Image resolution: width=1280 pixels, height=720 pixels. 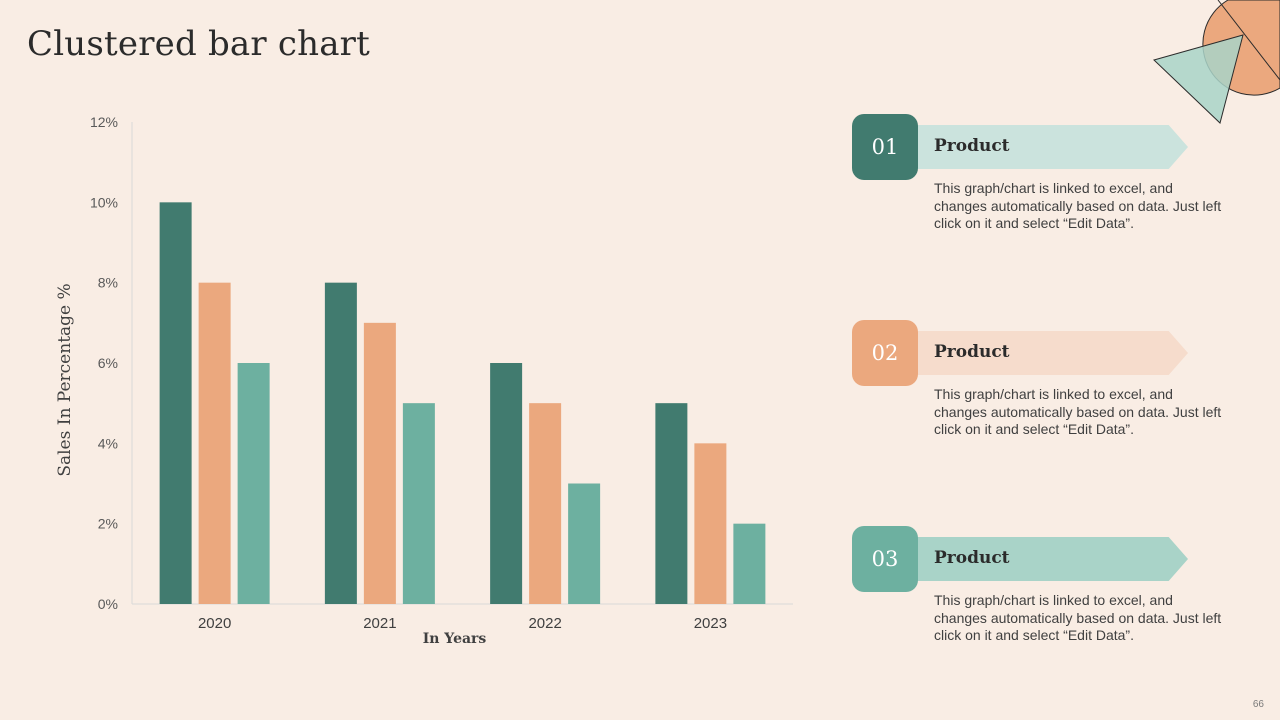 What do you see at coordinates (104, 122) in the screenshot?
I see `y-tick-label: 12%` at bounding box center [104, 122].